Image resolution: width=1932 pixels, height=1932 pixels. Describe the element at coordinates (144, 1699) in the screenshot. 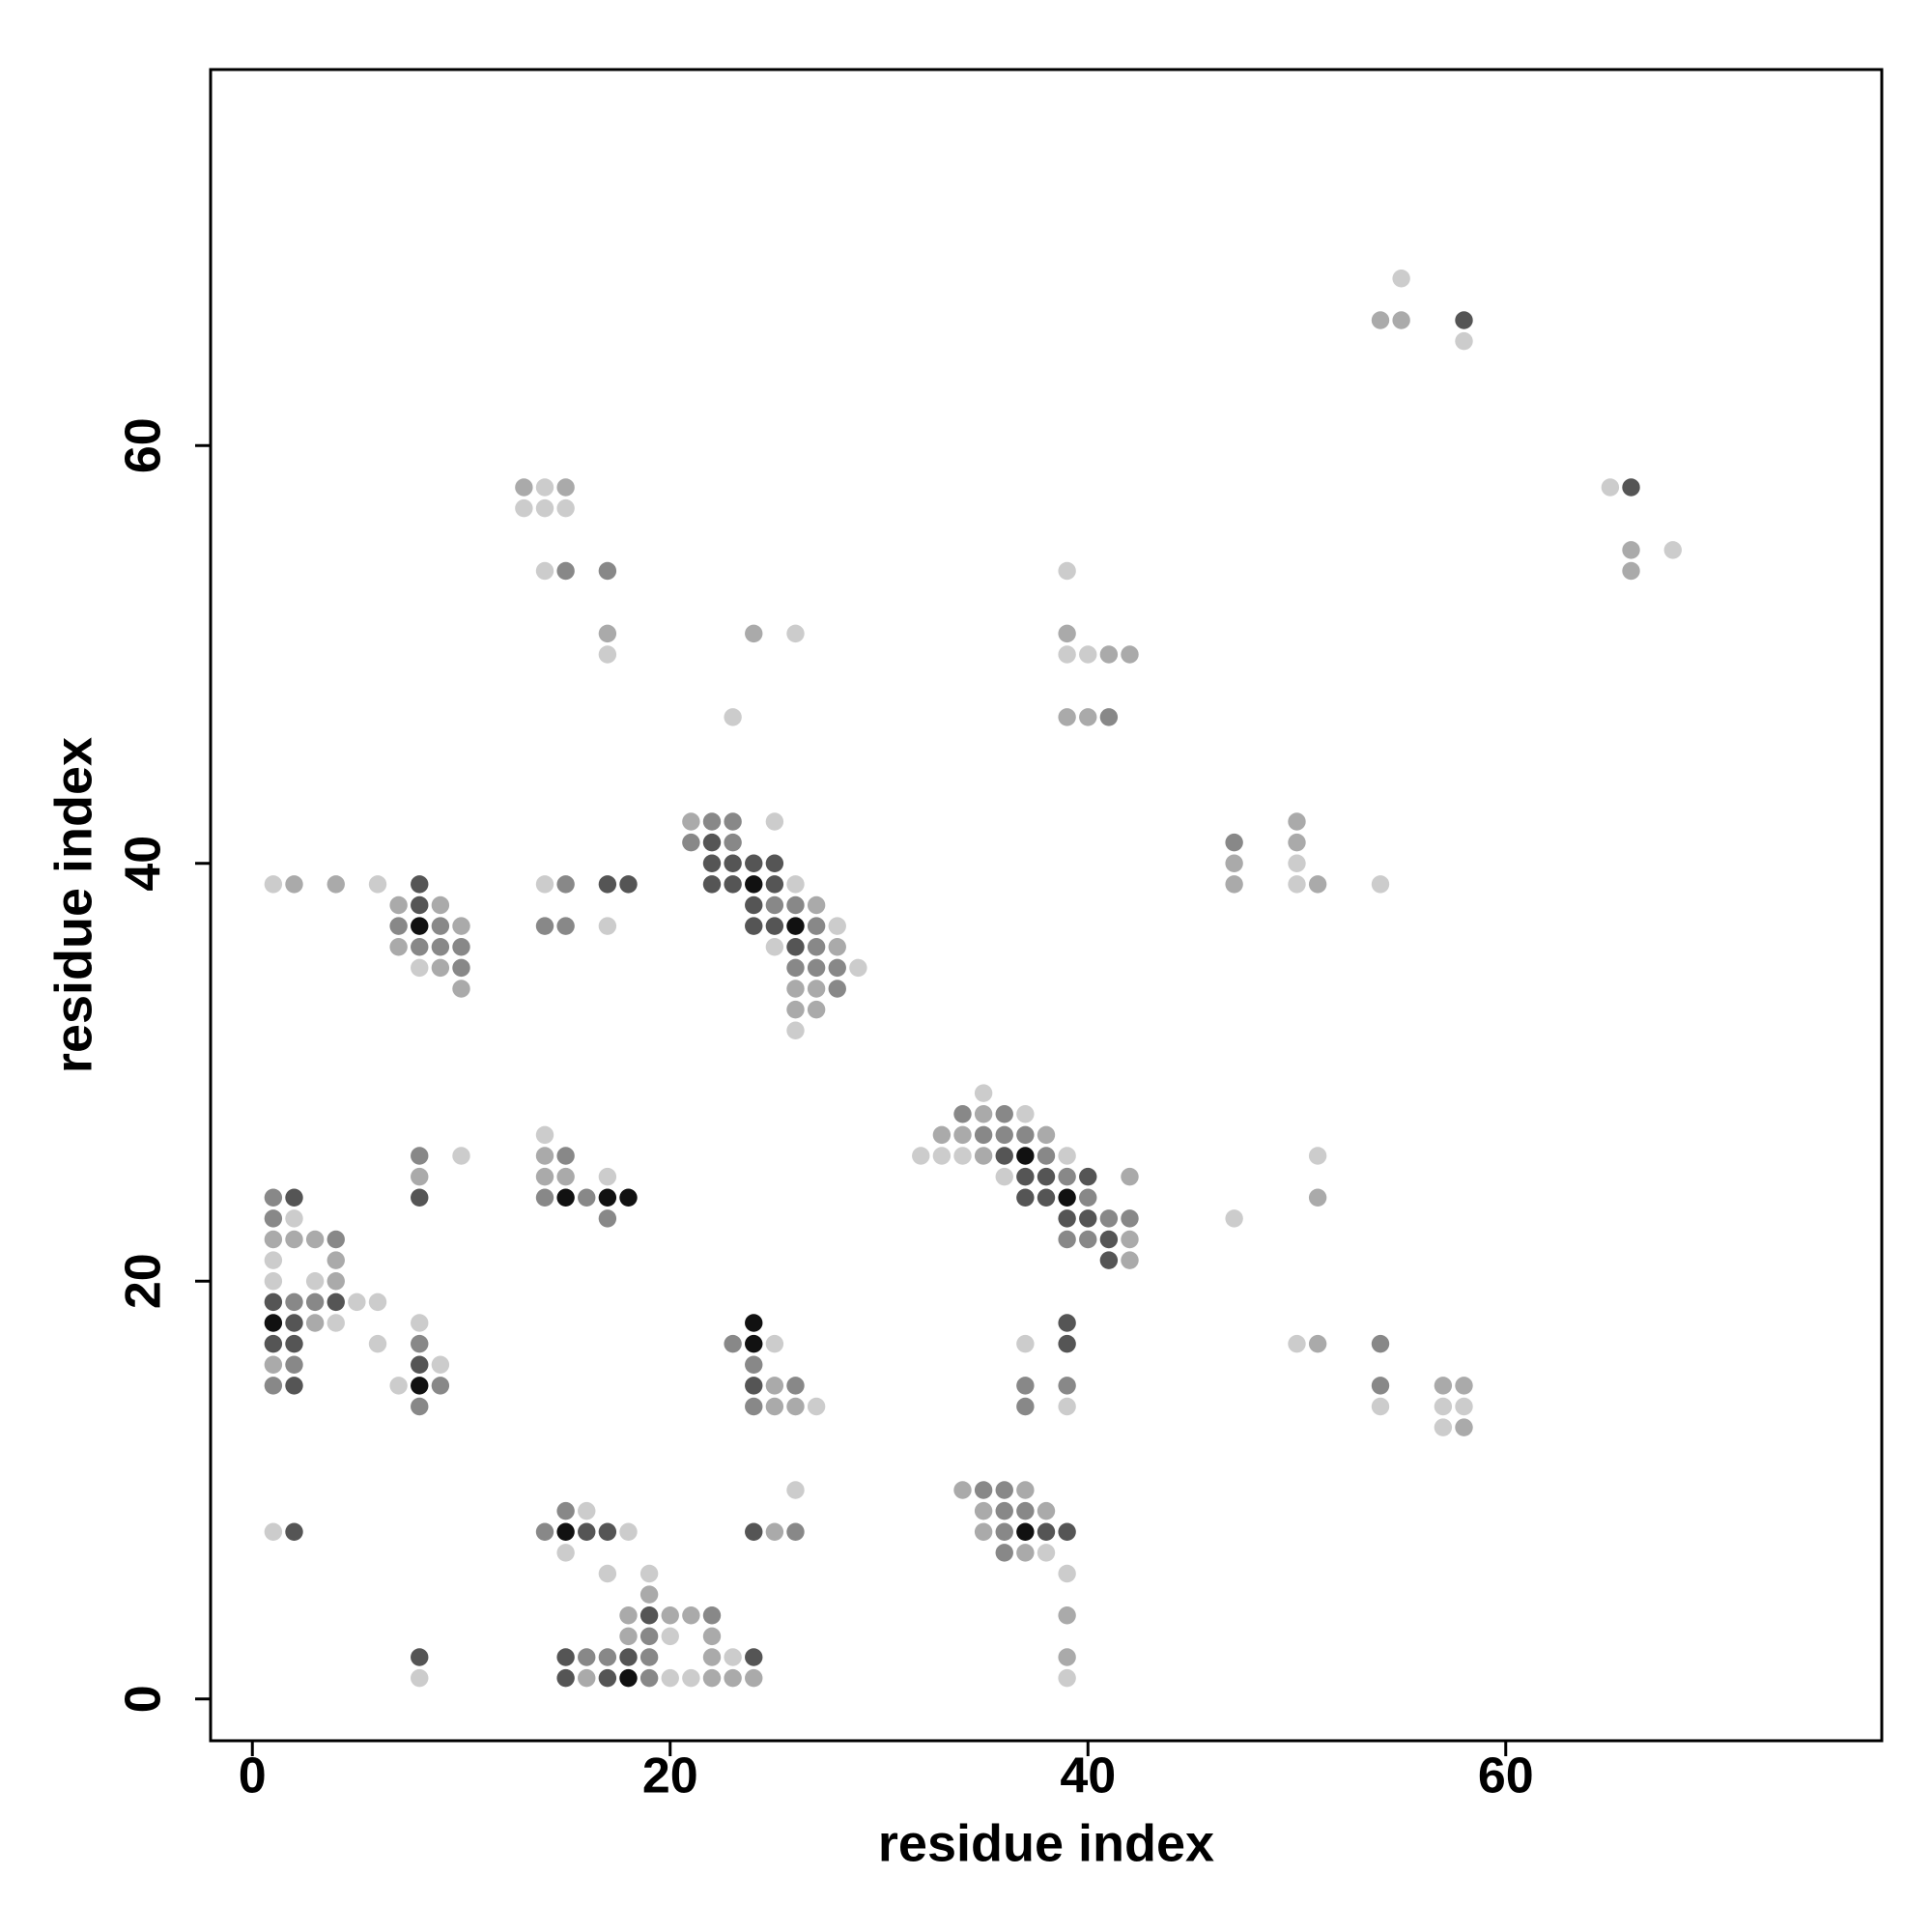

I see `y-tick-label: 0` at that location.